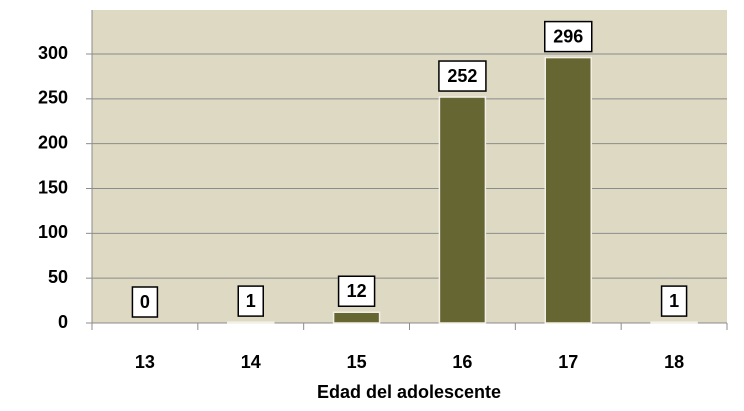  What do you see at coordinates (53, 232) in the screenshot?
I see `y-tick-label: 100` at bounding box center [53, 232].